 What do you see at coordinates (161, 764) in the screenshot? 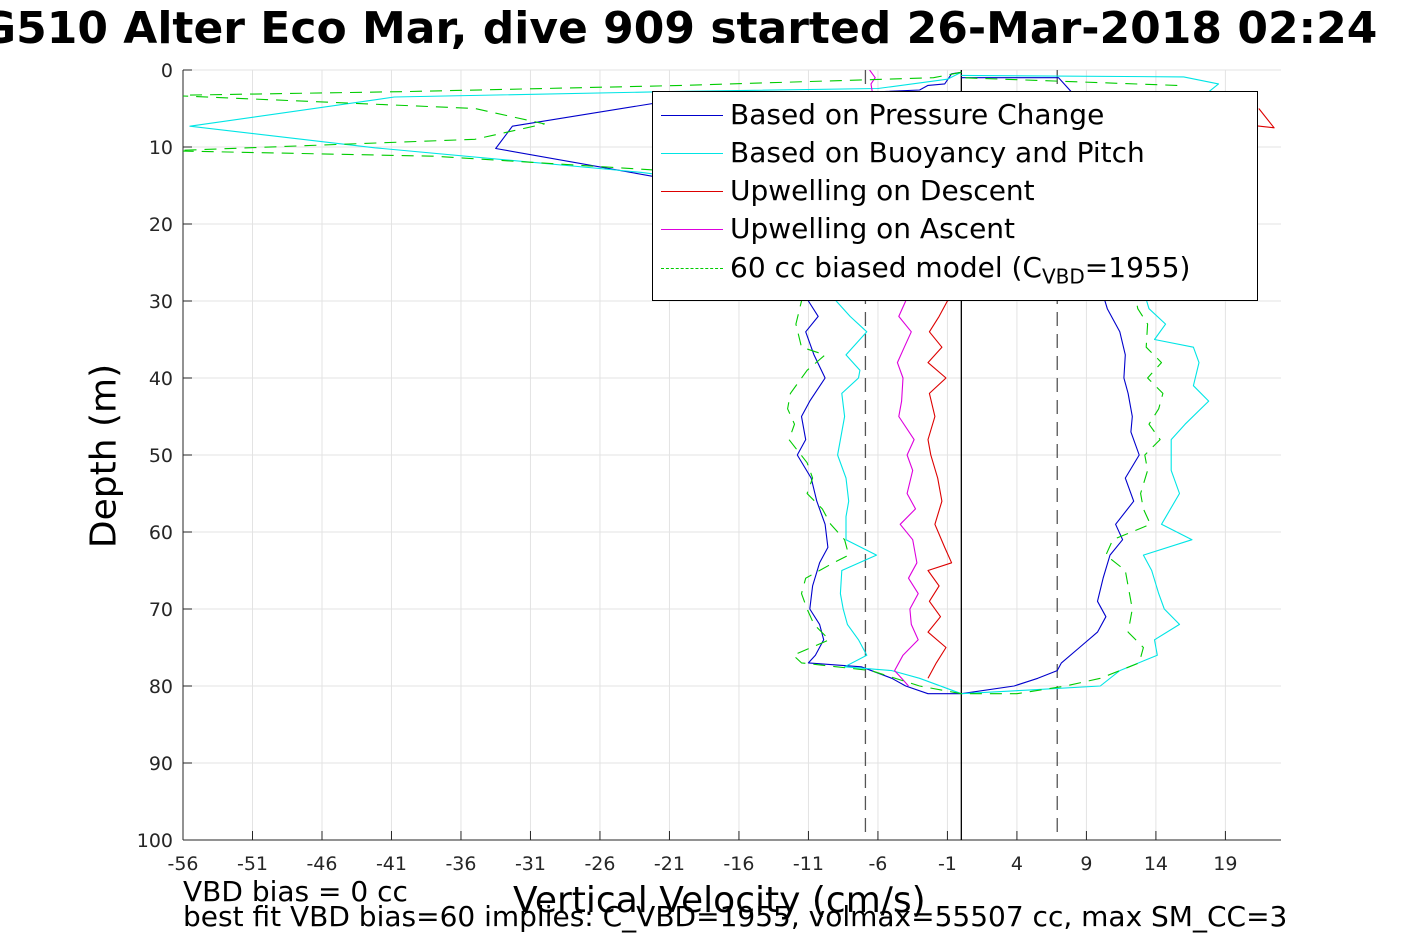
I see `y-tick-label: 90` at bounding box center [161, 764].